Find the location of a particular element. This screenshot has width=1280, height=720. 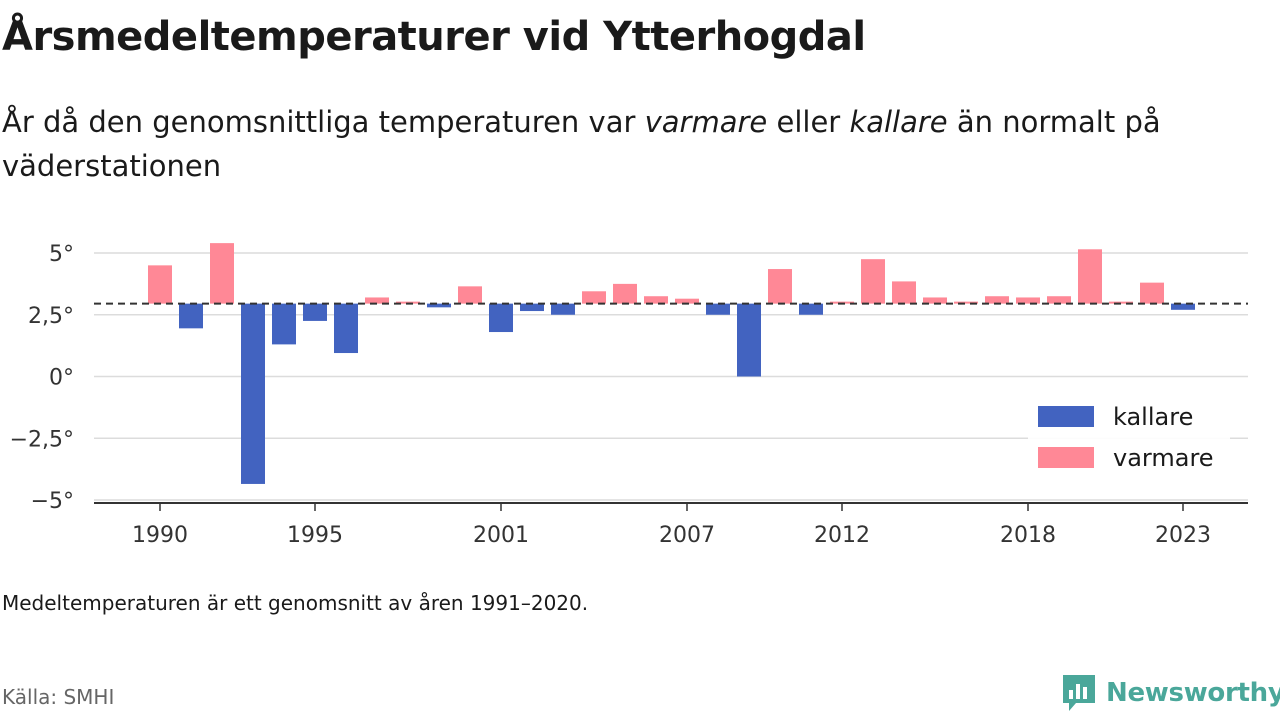

legend-swatch-warmer is located at coordinates (1066, 457).